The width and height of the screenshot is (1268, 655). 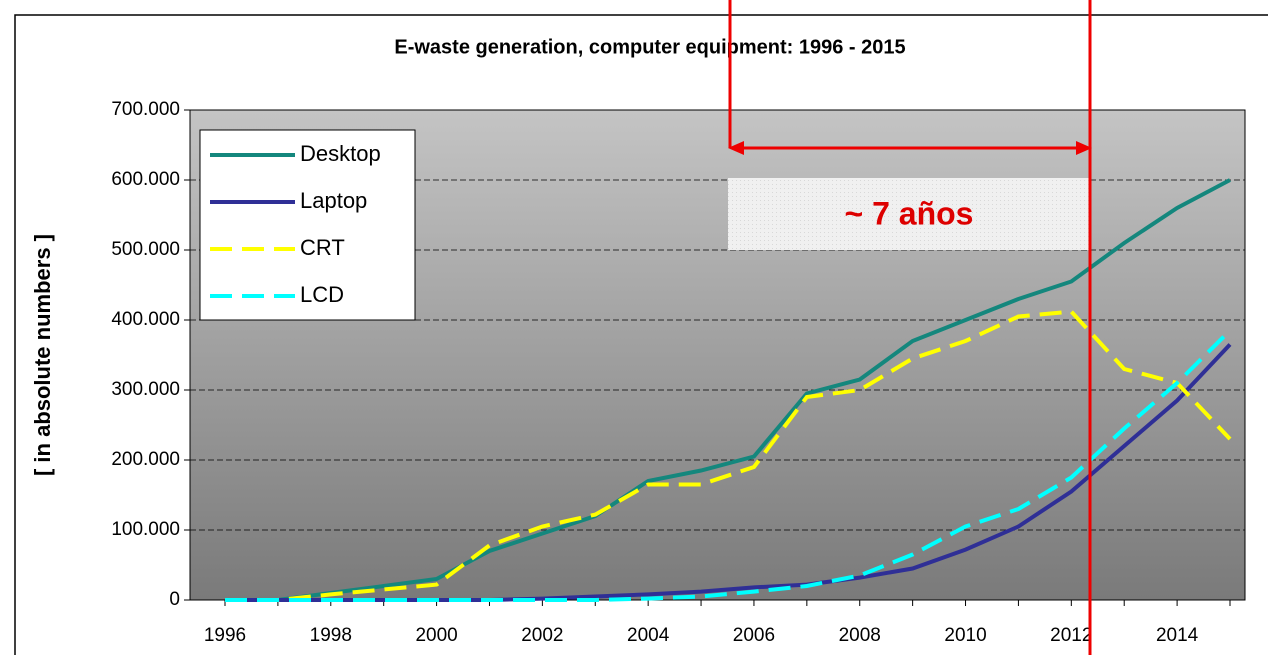 I want to click on x-tick-label: 2012, so click(x=1071, y=635).